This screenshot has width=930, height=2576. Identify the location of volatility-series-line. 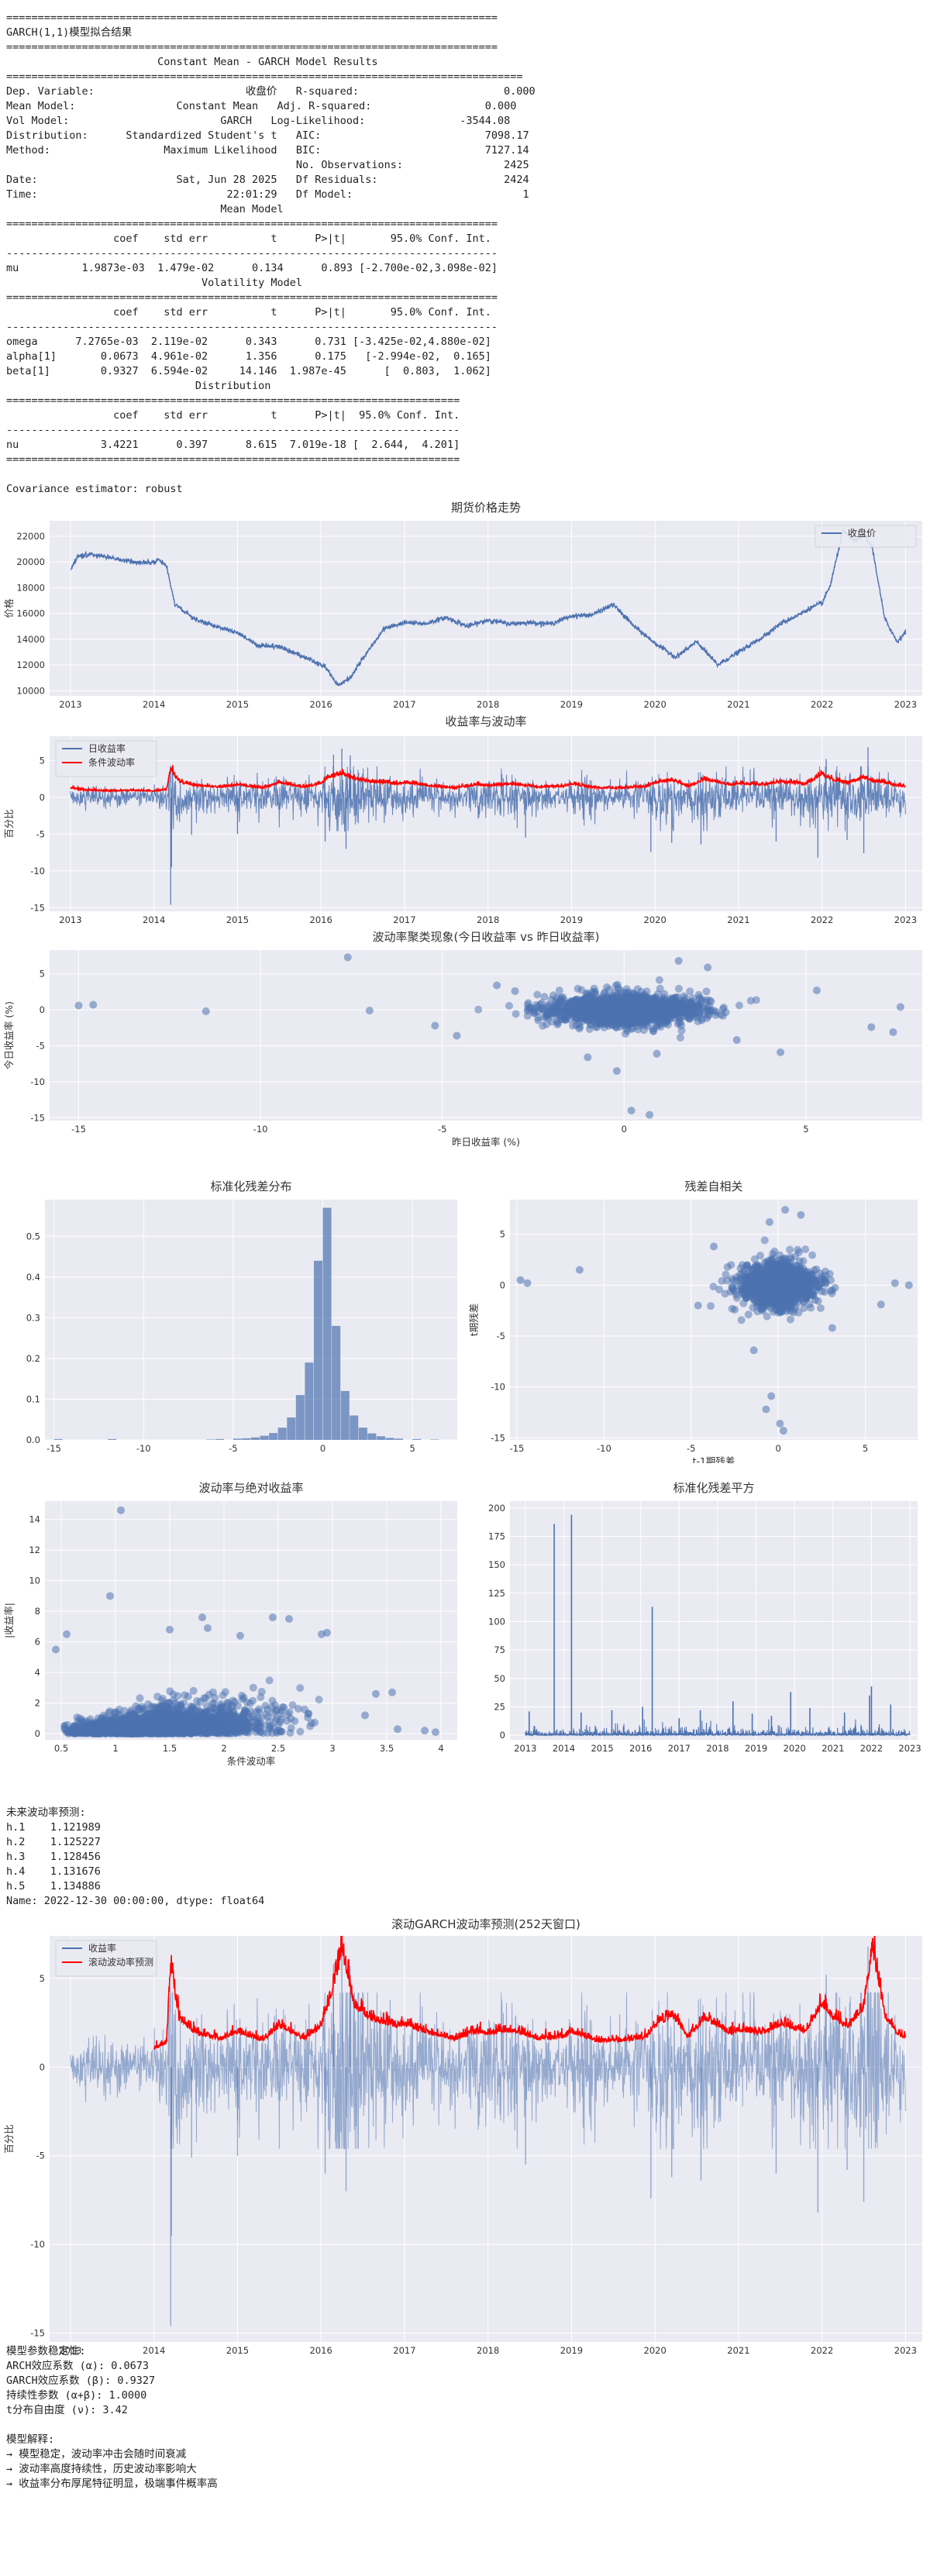
(488, 779).